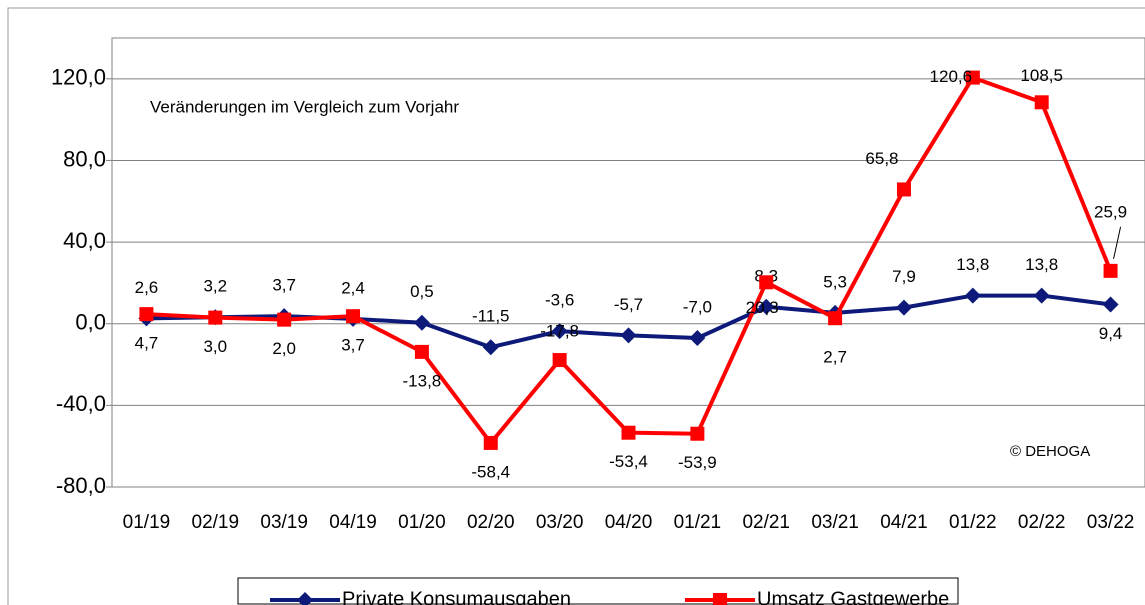 This screenshot has height=605, width=1145. I want to click on data-label: 2,4, so click(353, 287).